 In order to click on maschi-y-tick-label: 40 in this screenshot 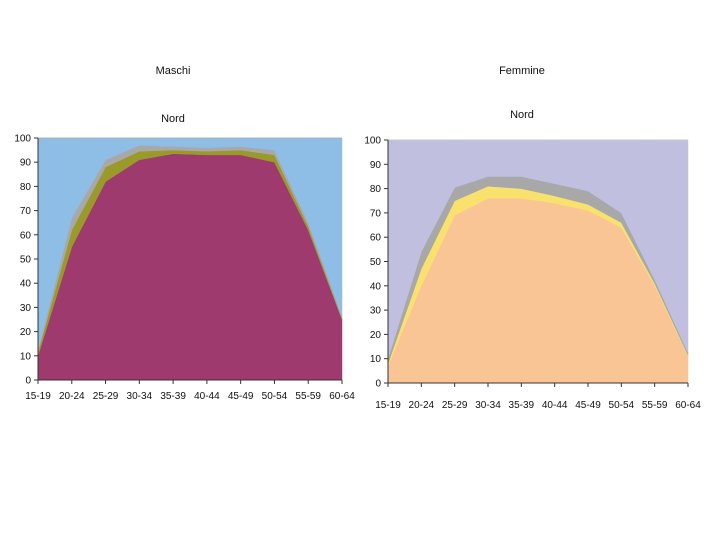, I will do `click(26, 284)`.